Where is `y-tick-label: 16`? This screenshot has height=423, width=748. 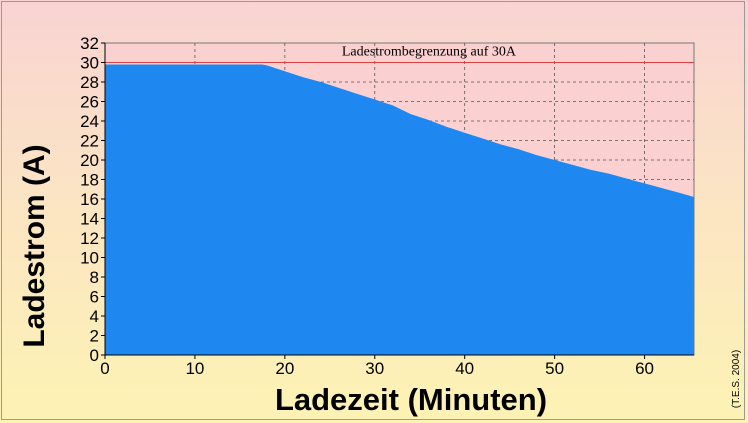 y-tick-label: 16 is located at coordinates (89, 199).